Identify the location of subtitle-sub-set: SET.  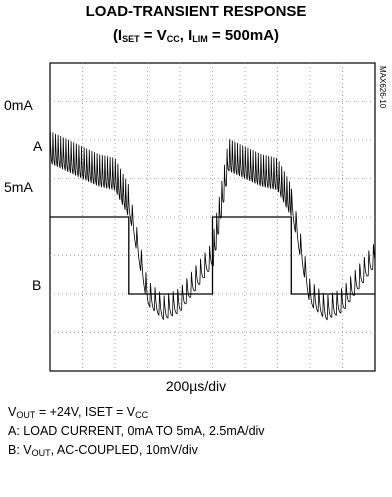
(131, 39).